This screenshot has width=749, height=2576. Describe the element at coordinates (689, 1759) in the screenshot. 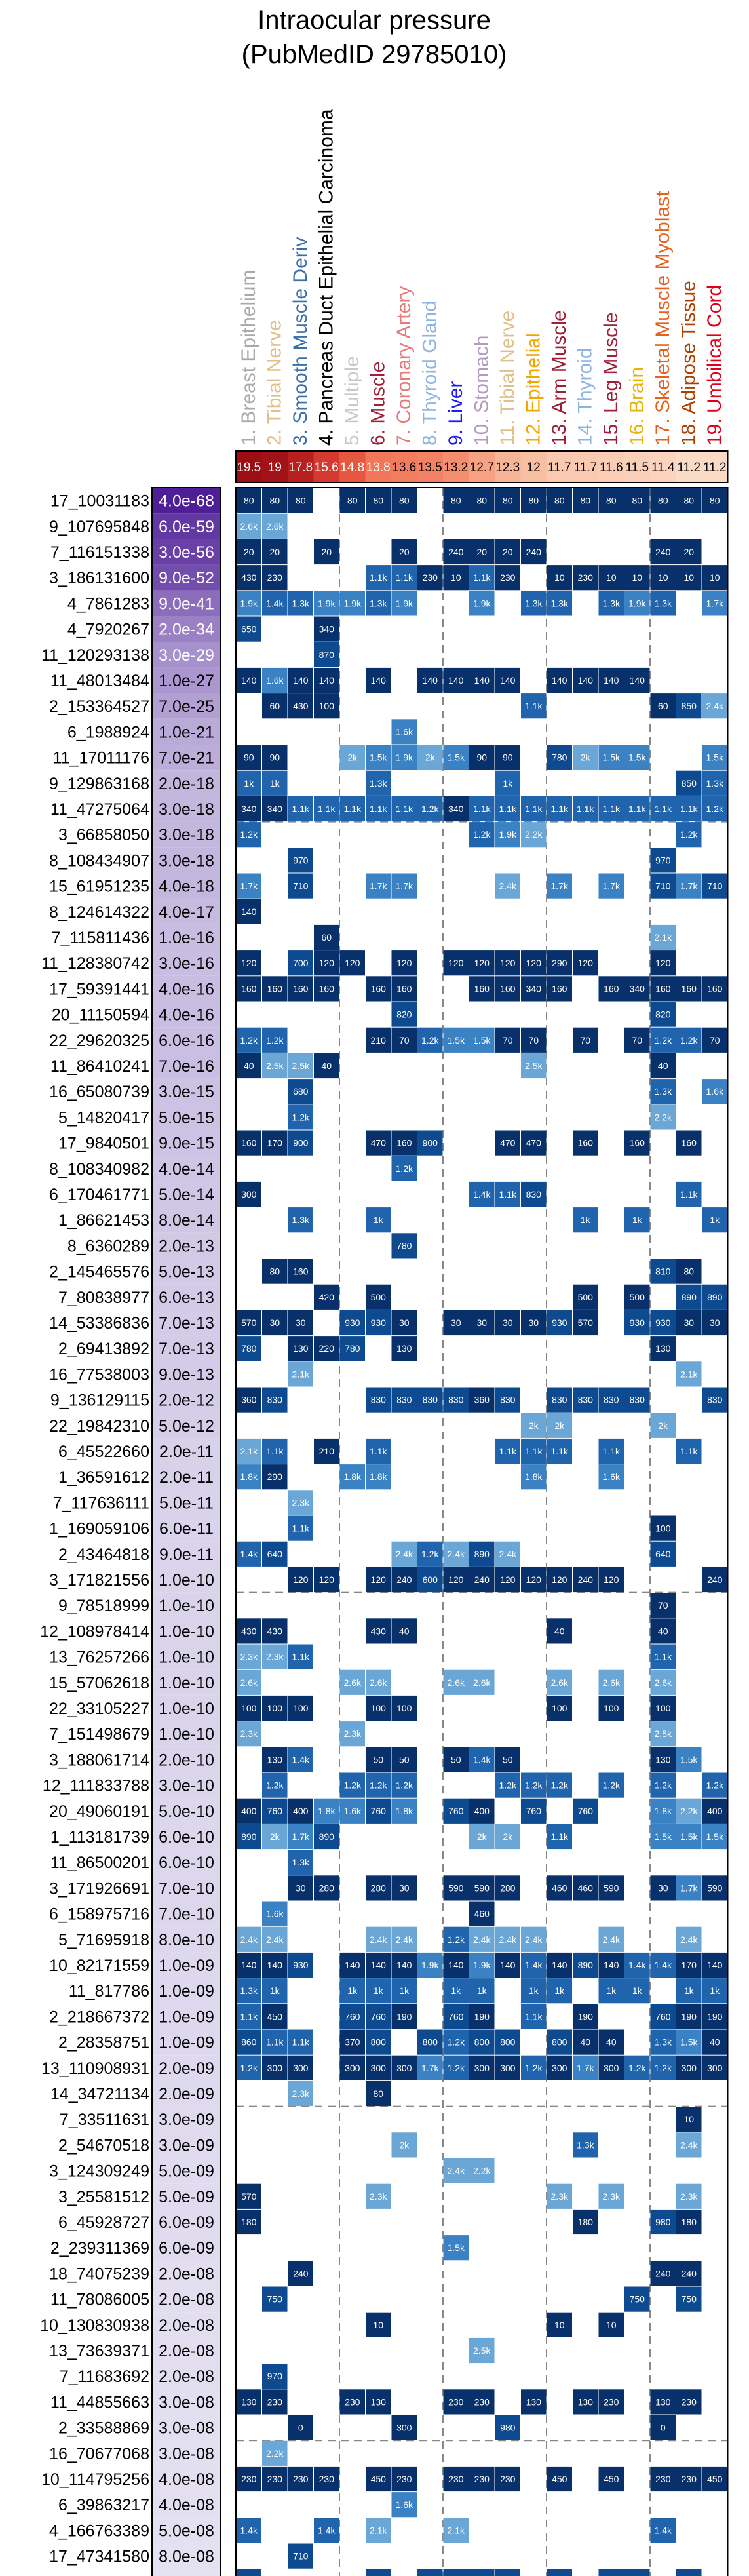

I see `heatmap-cell-label: 1.5k` at that location.